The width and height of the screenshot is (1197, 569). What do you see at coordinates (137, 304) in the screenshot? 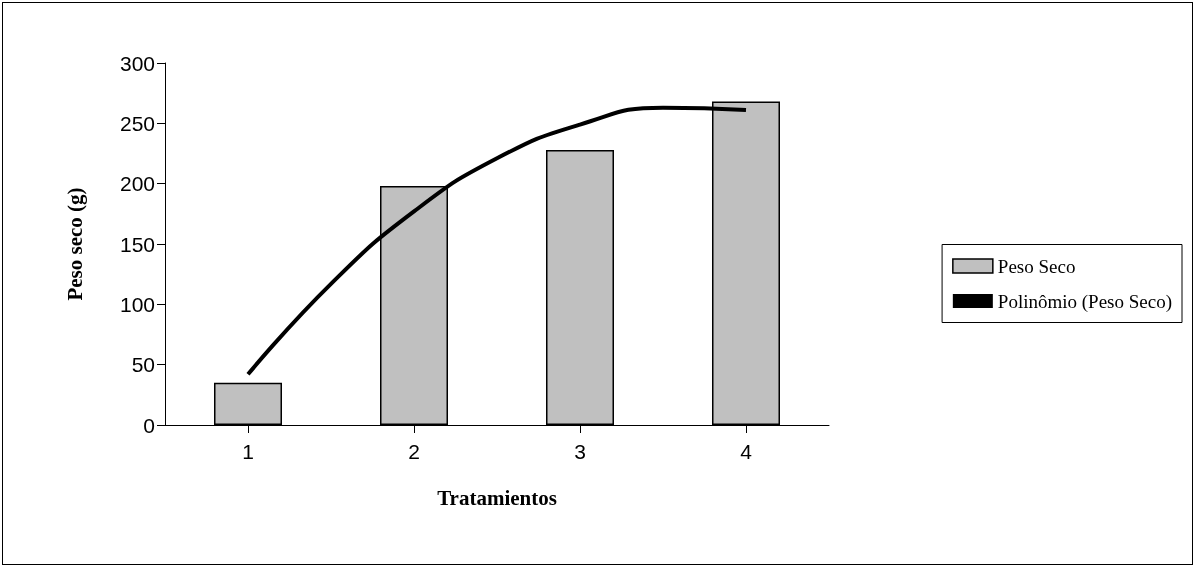
I see `y-tick-label: 100` at bounding box center [137, 304].